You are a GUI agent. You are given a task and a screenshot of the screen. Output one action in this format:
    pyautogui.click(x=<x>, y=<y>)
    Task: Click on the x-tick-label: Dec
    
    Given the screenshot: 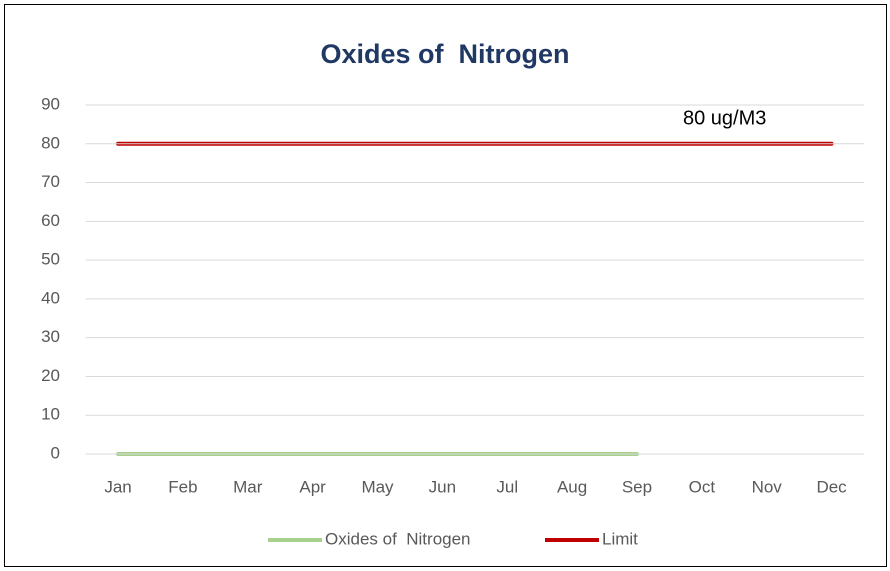 What is the action you would take?
    pyautogui.click(x=831, y=486)
    